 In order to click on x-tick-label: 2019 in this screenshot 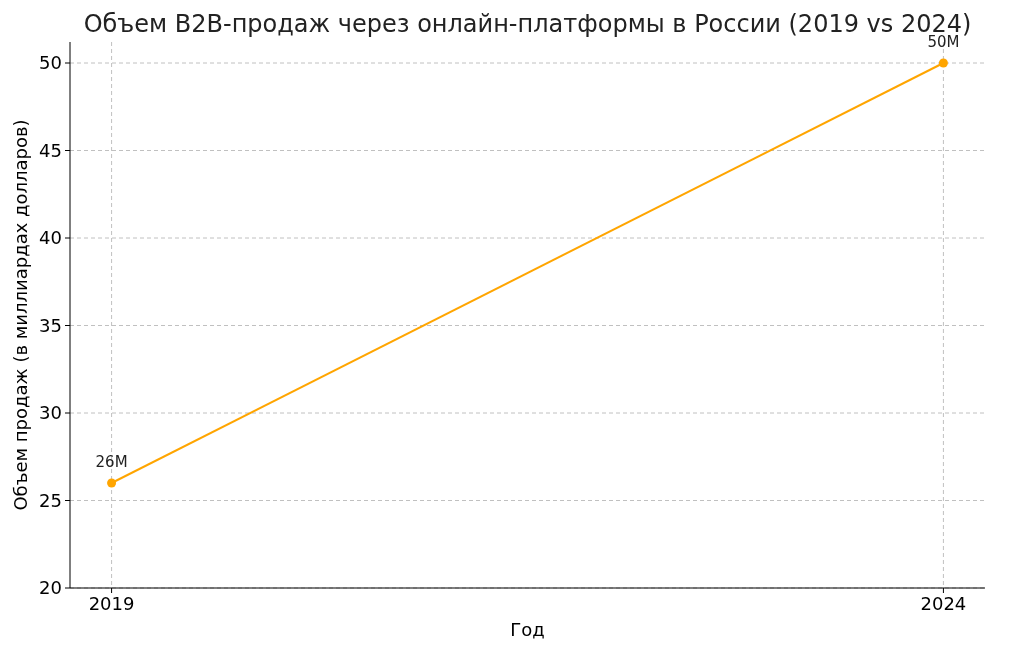, I will do `click(111, 603)`.